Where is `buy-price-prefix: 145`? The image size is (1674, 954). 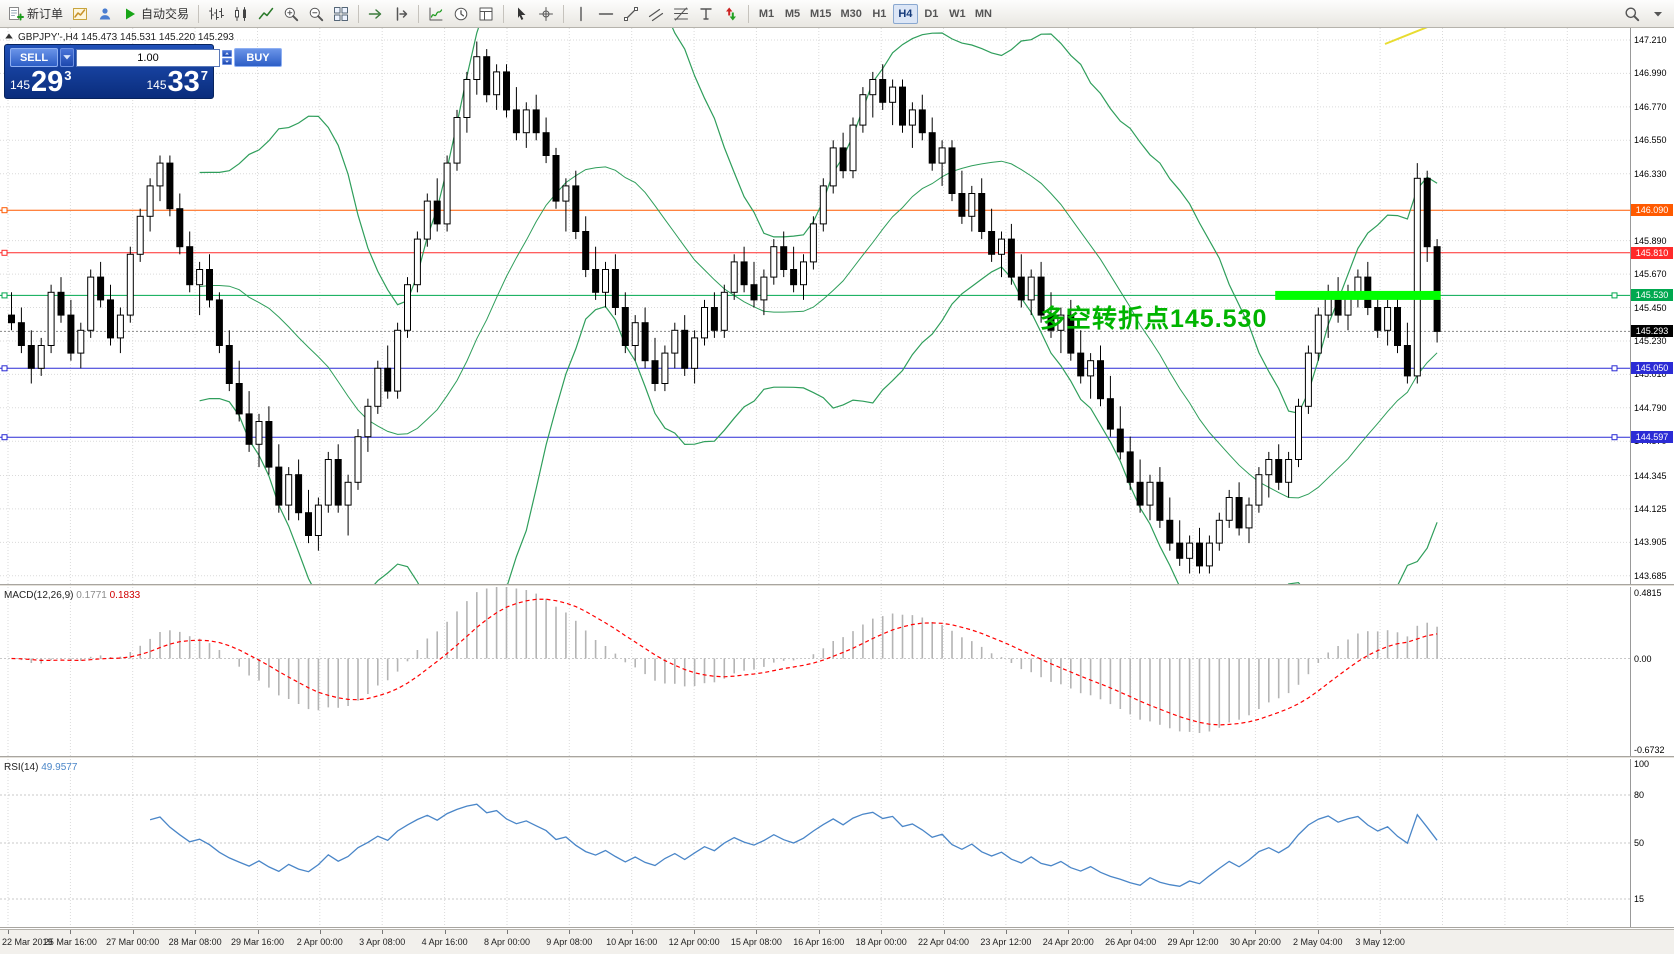
buy-price-prefix: 145 is located at coordinates (156, 85).